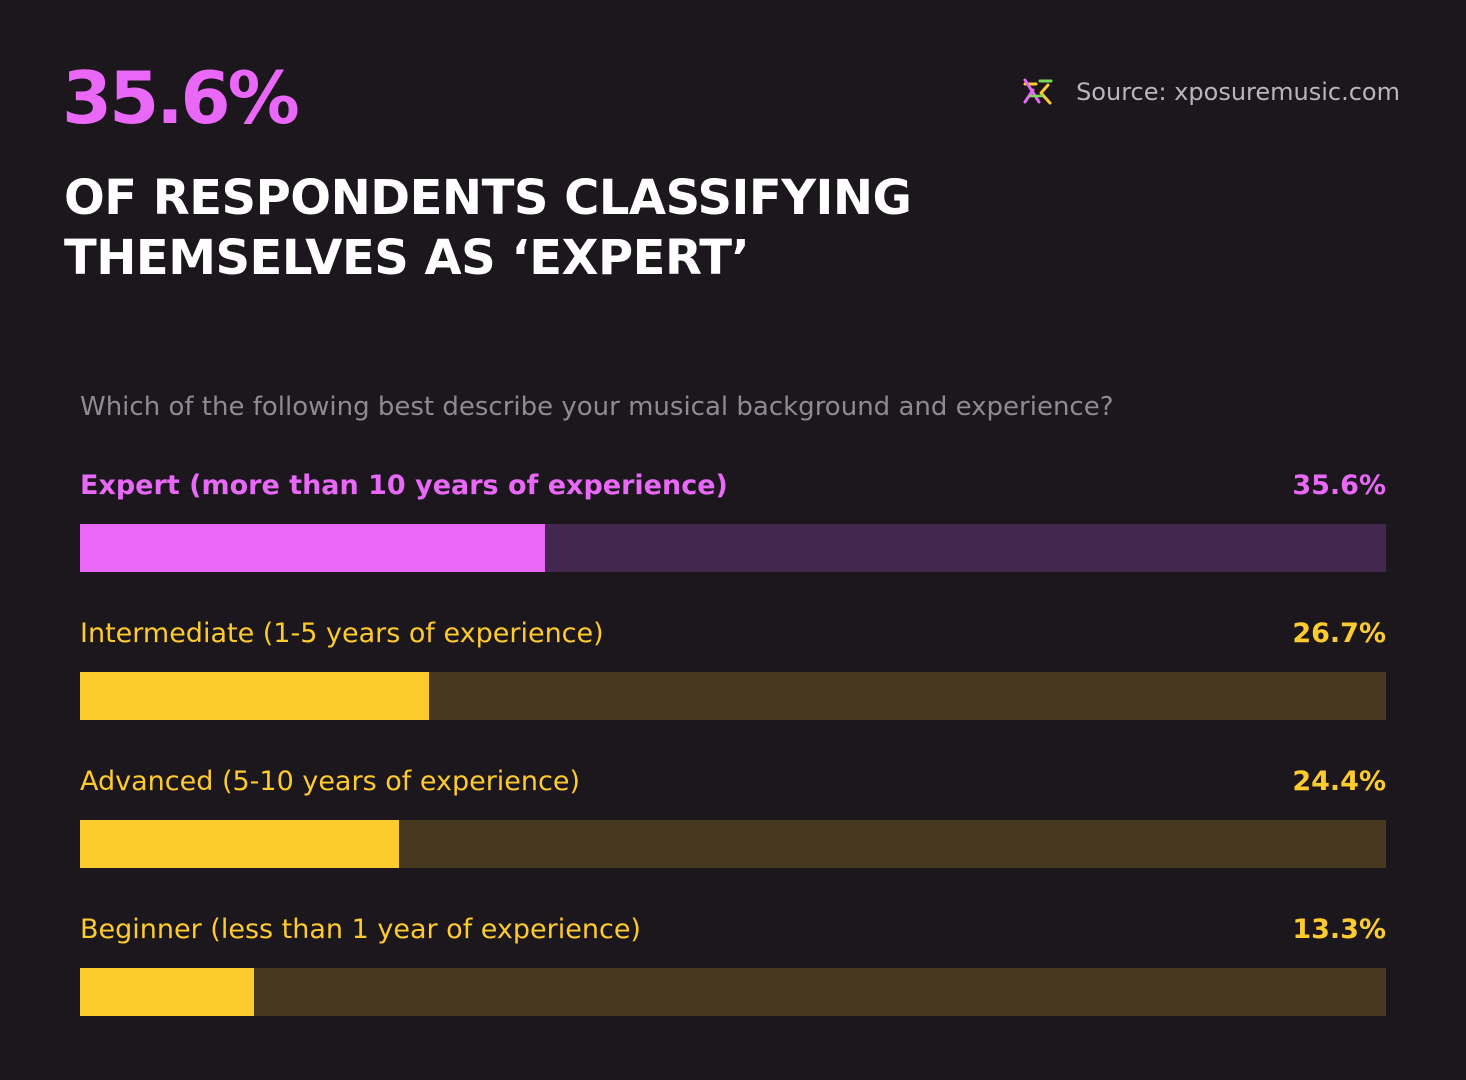  What do you see at coordinates (1339, 929) in the screenshot?
I see `bar-value-label: 13.3%` at bounding box center [1339, 929].